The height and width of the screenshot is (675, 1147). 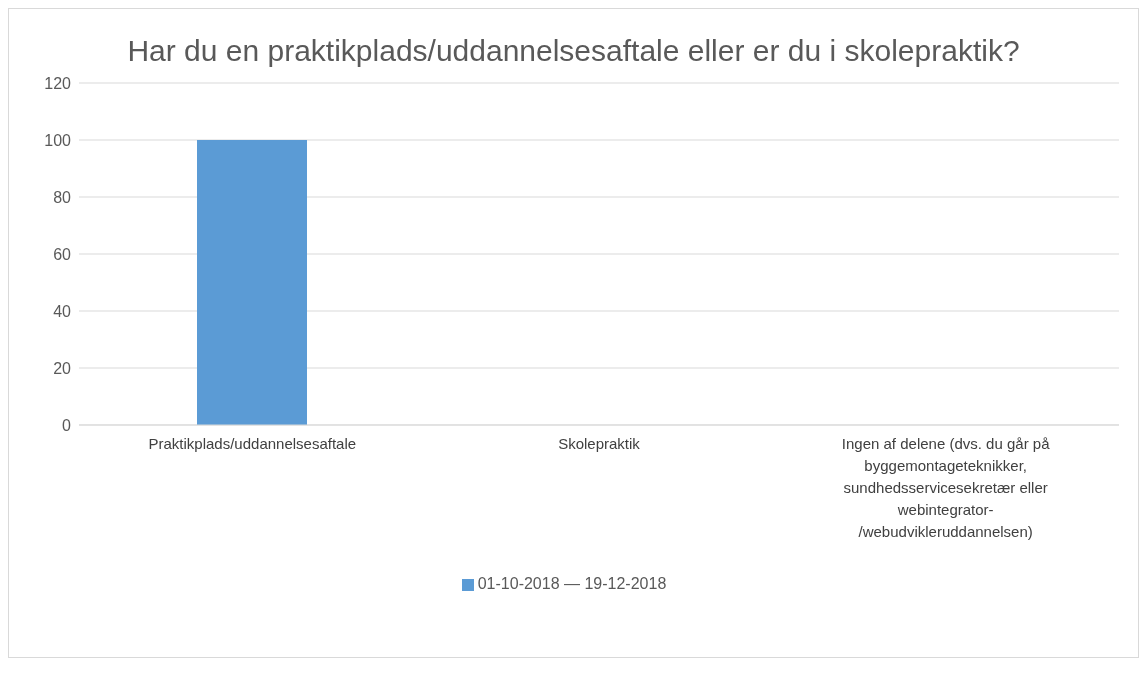 I want to click on x-tick-label: Ingen af delene (dvs. du går på byggemontageteknikker, sundhedsservicesekretær eller webintegrator-/webudvikleruddannelsen), so click(x=946, y=487).